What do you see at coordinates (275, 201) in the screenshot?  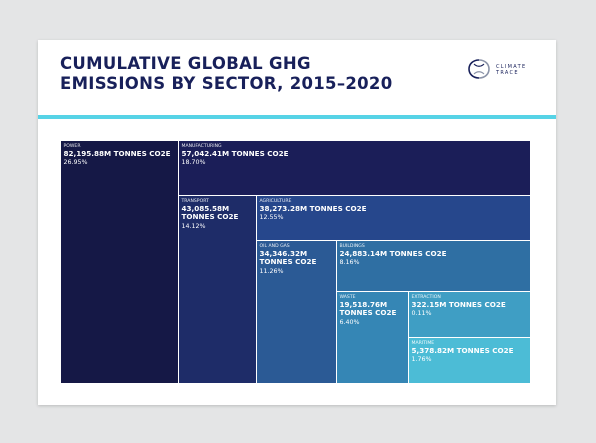 I see `sector-name: AGRICULTURE` at bounding box center [275, 201].